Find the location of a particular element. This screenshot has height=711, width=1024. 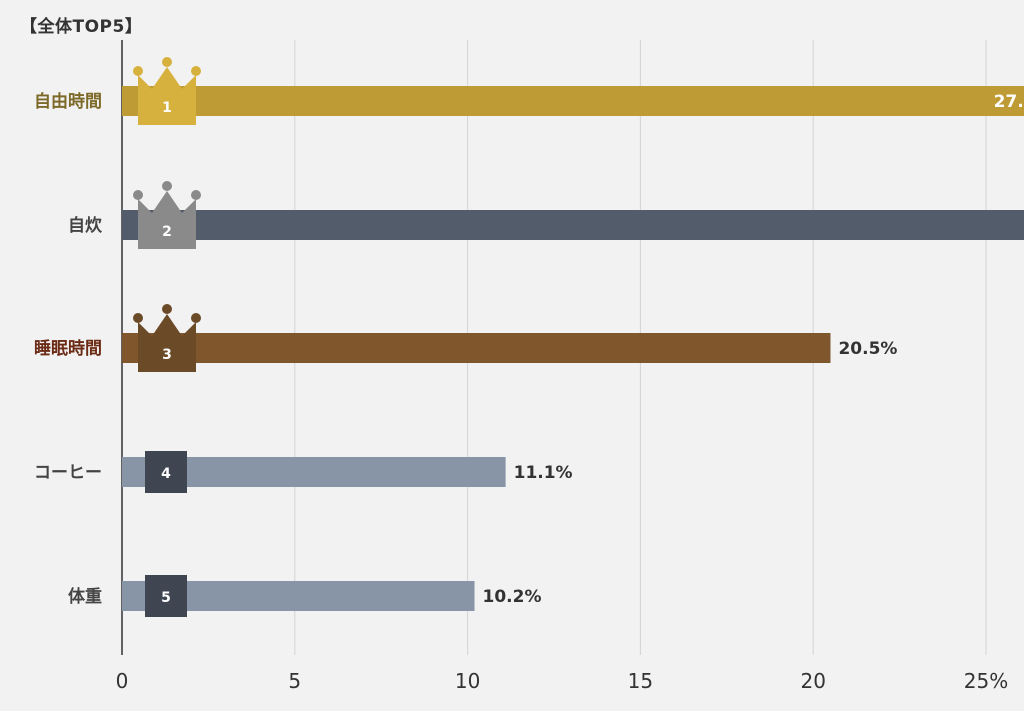

category-label: 体重 is located at coordinates (85, 596).